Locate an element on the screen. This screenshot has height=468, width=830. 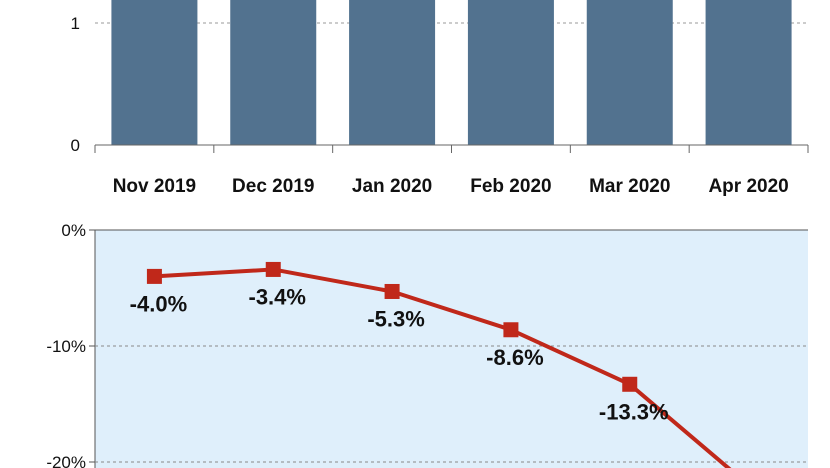
y-tick-label: -20% is located at coordinates (66, 460).